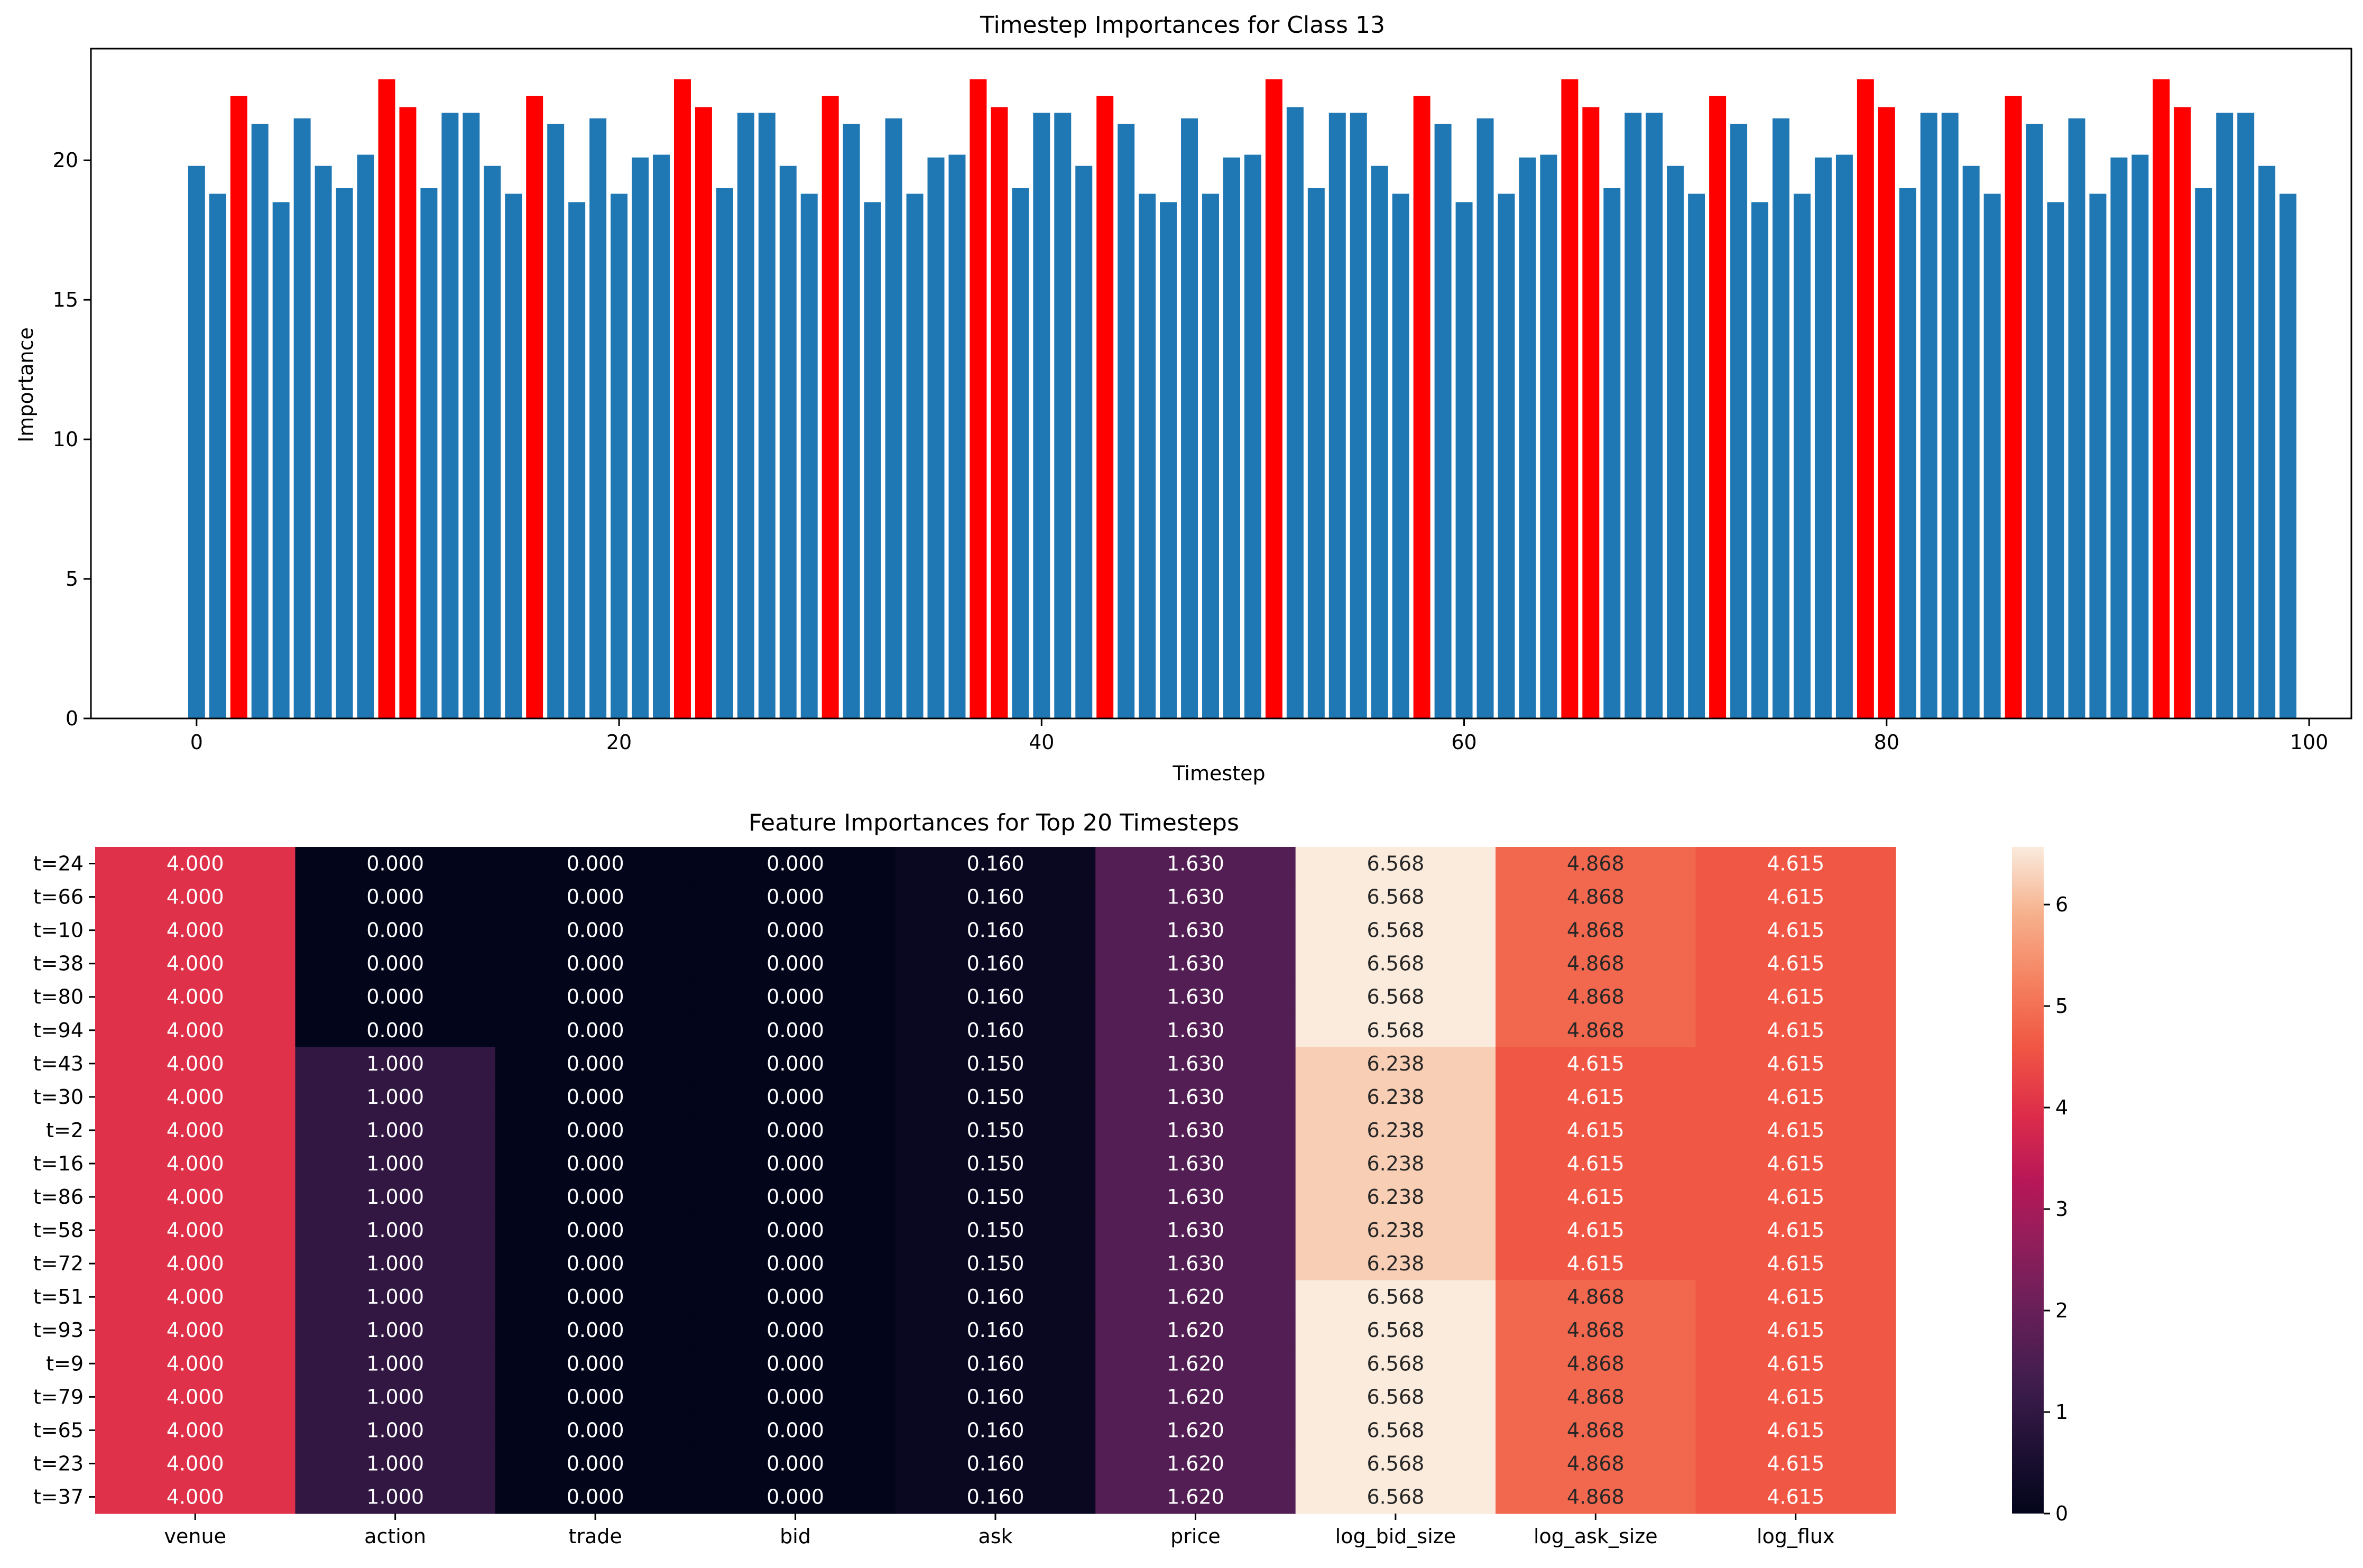  What do you see at coordinates (1358, 415) in the screenshot?
I see `bar-t55` at bounding box center [1358, 415].